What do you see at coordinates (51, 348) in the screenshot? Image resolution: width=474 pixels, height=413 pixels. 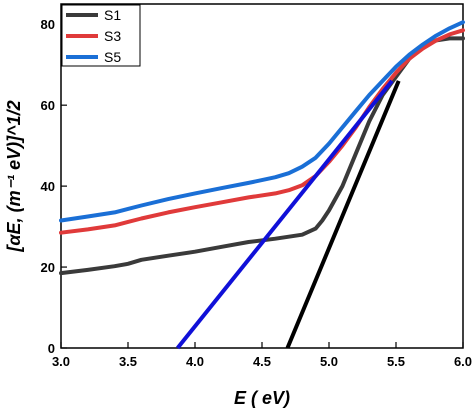 I see `y-tick-label: 0` at bounding box center [51, 348].